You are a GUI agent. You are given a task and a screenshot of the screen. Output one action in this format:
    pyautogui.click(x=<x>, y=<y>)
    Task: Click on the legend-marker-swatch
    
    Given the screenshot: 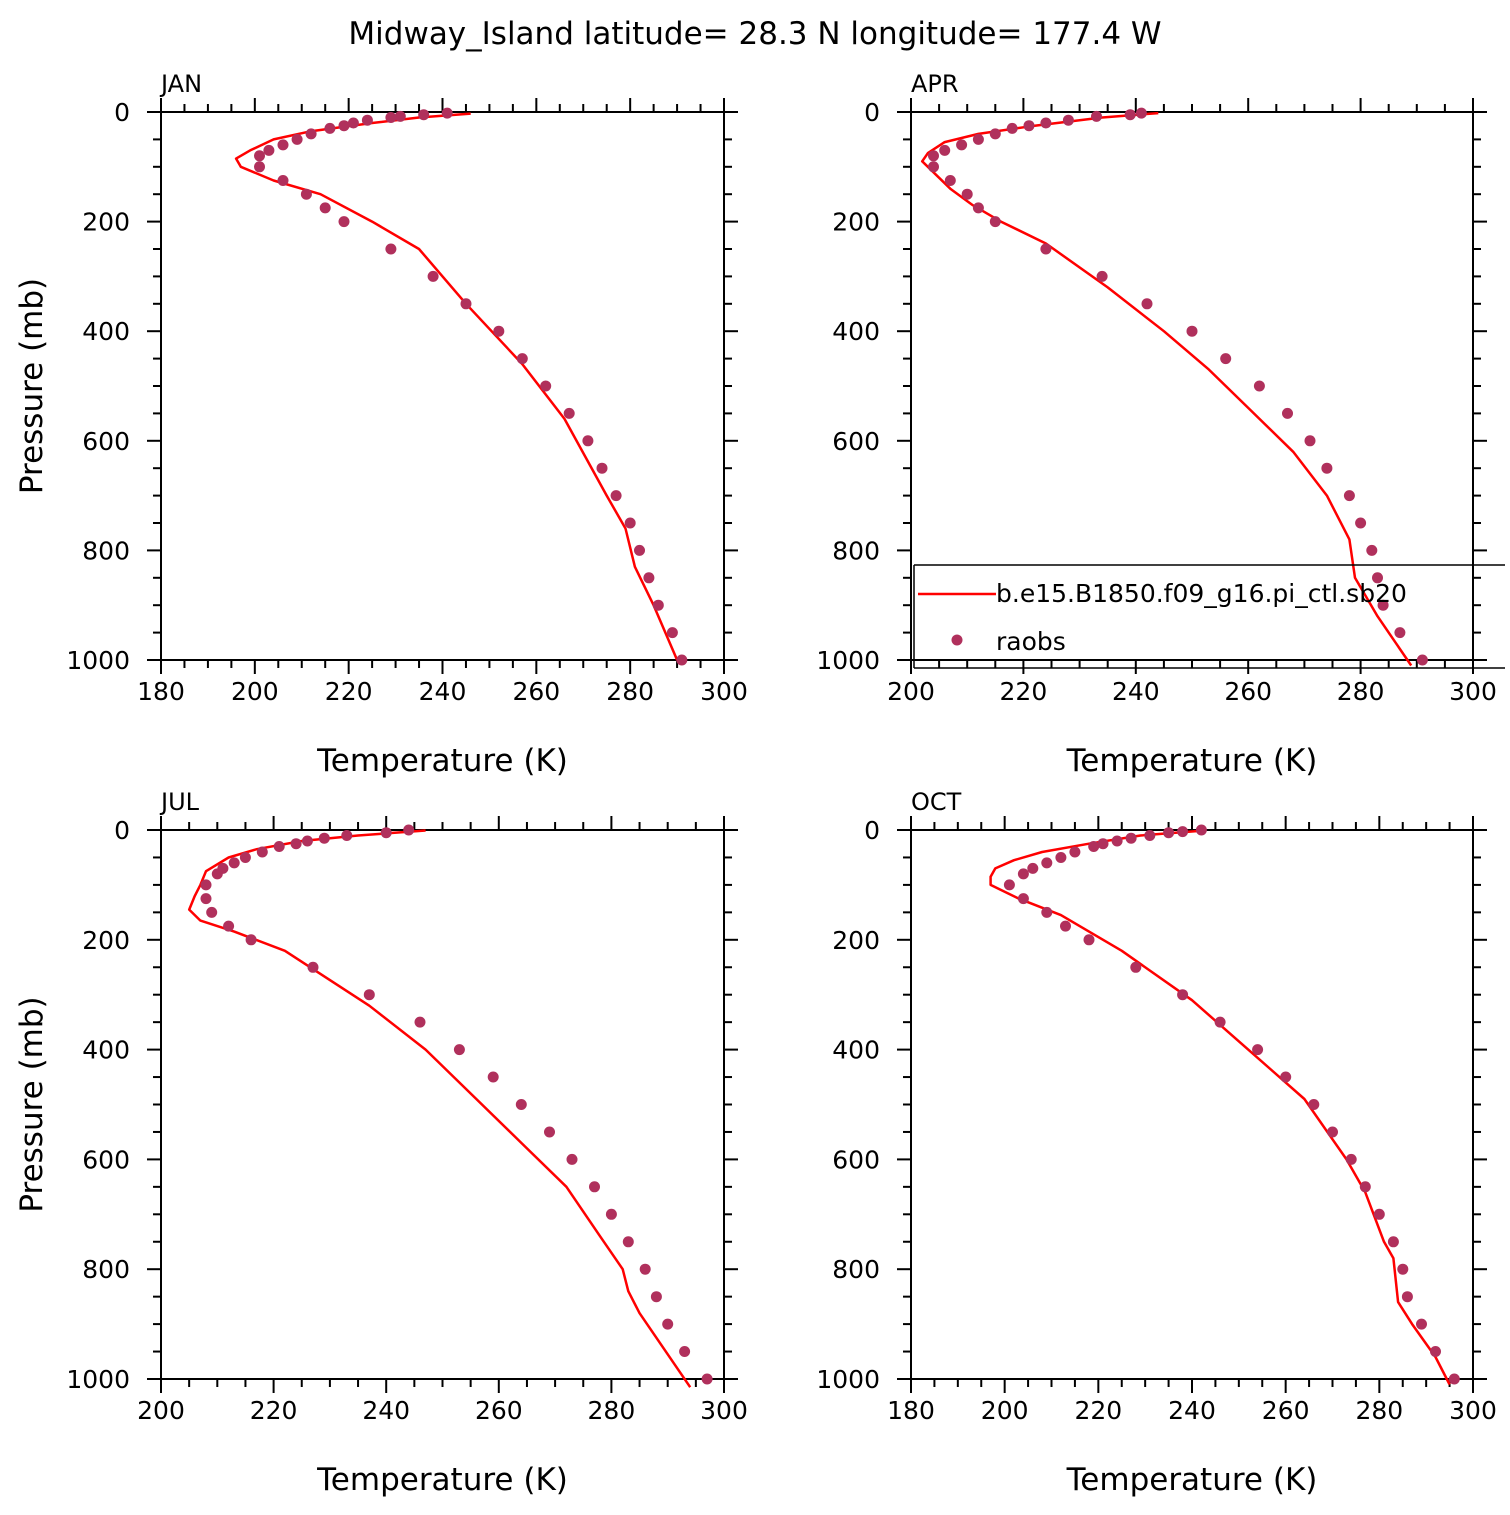 What is the action you would take?
    pyautogui.click(x=957, y=640)
    